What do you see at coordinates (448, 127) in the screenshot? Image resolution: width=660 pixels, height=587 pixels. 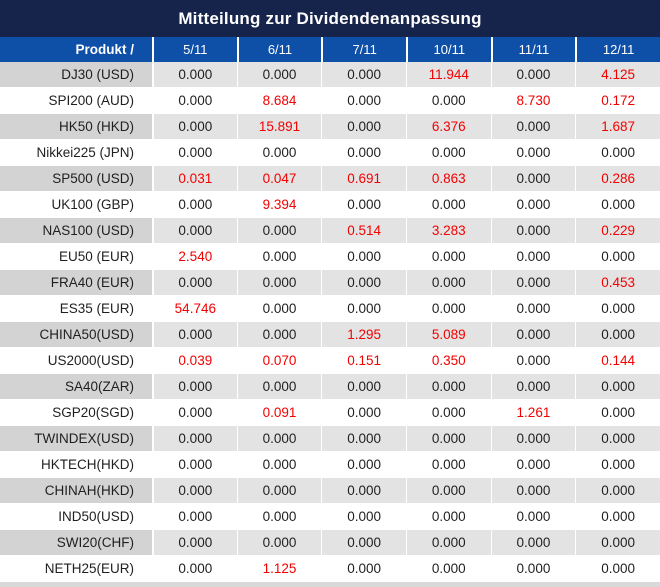 I see `value-cell: 6.376` at bounding box center [448, 127].